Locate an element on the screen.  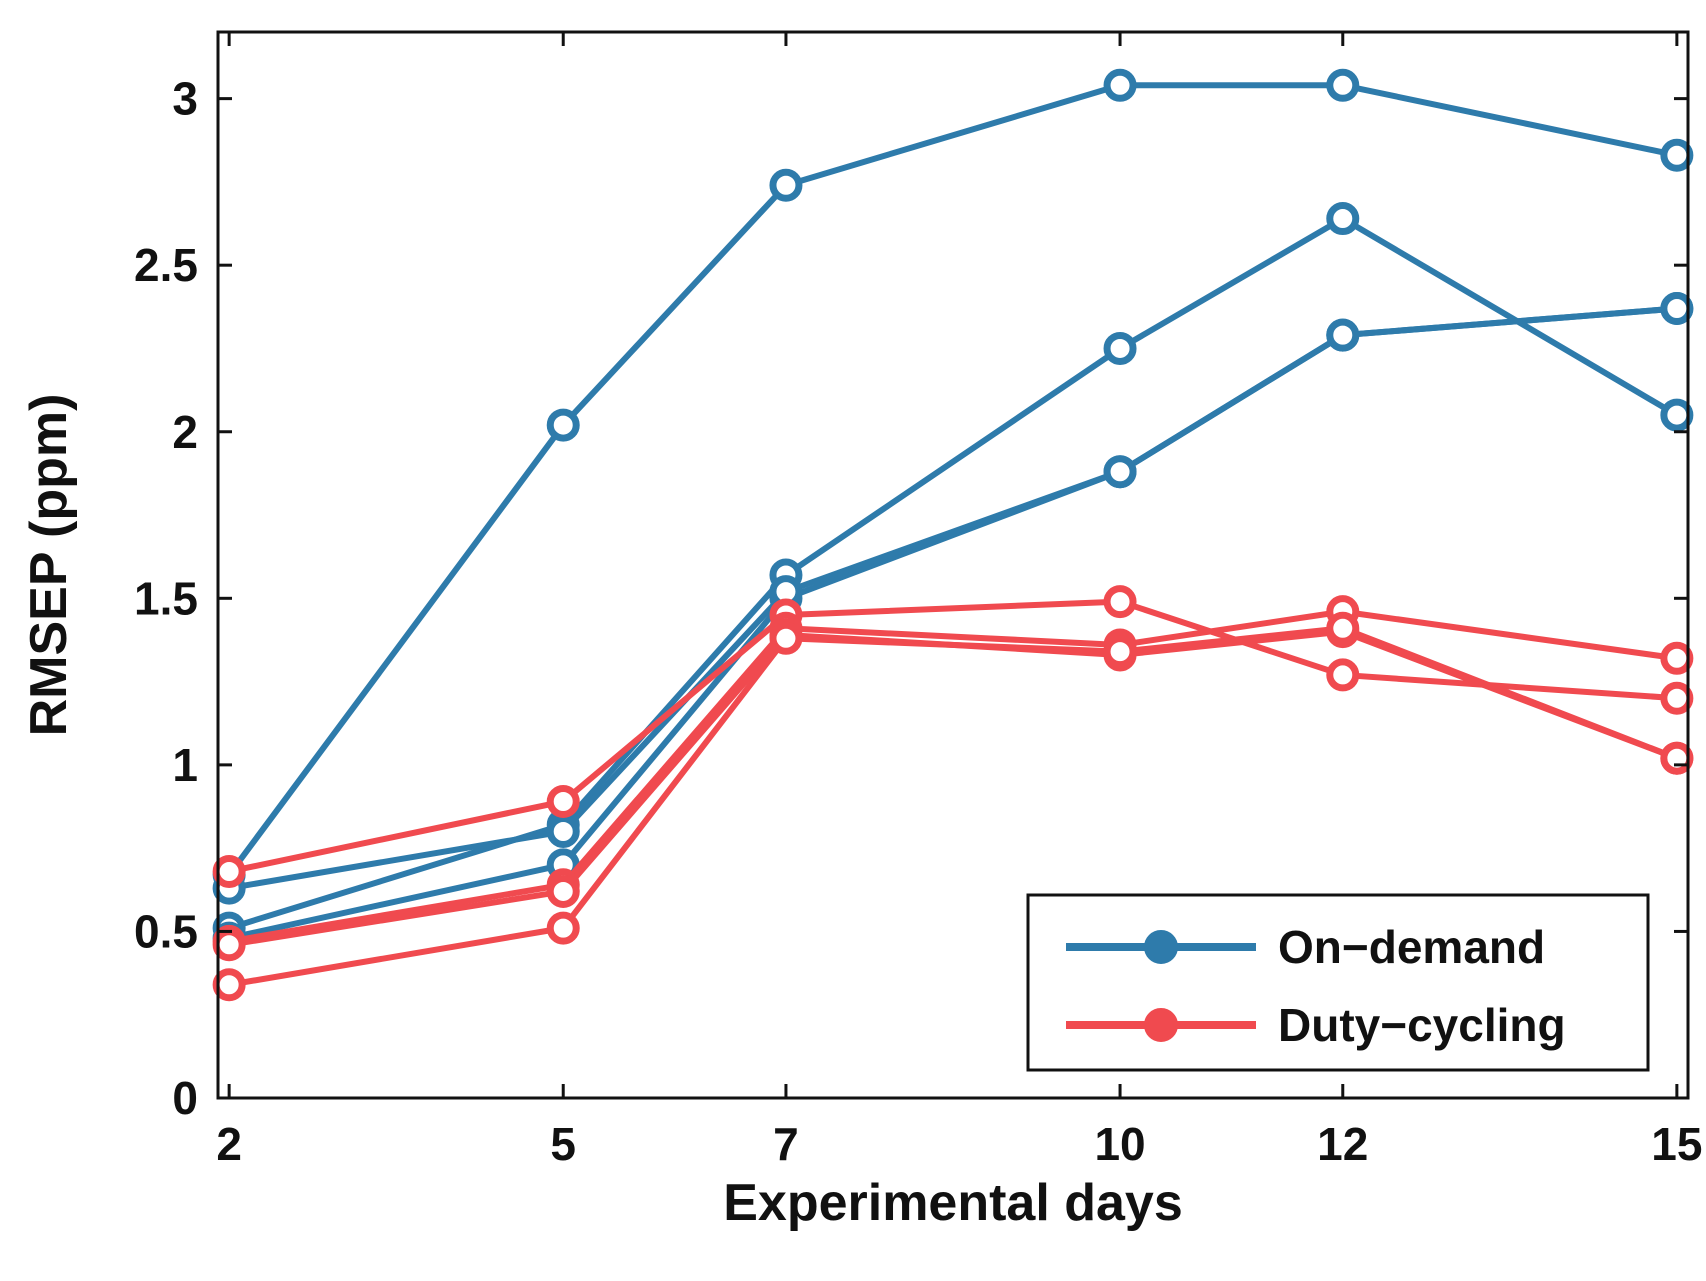
legend-label: On−demand is located at coordinates (1411, 947).